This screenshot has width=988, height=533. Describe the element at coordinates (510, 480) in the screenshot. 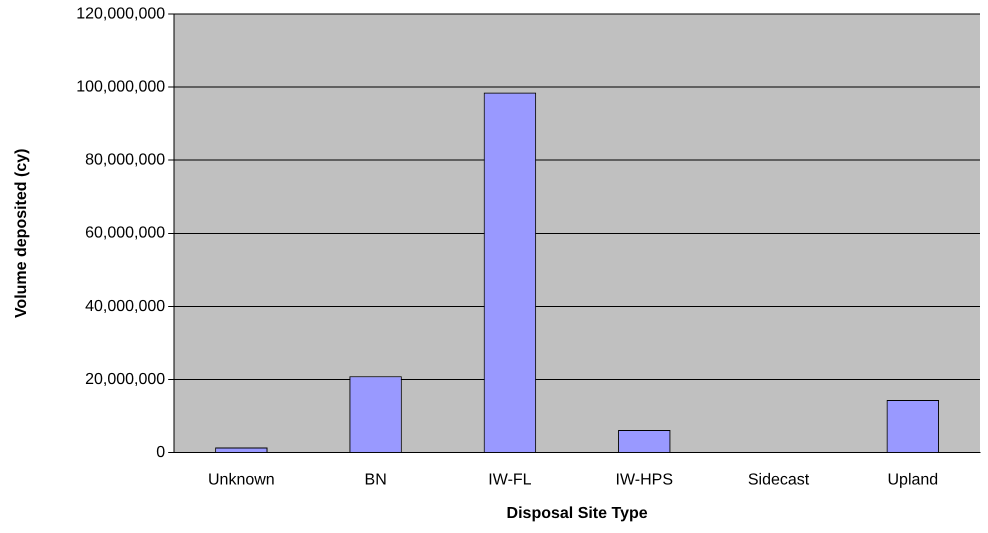

I see `x-tick-label: IW-FL` at that location.